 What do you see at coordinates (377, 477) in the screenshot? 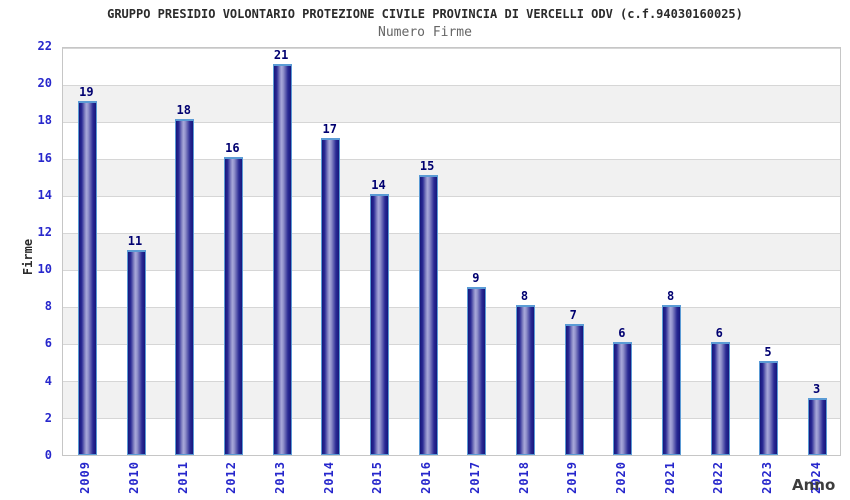
I see `x-tick-label: 2015` at bounding box center [377, 477].